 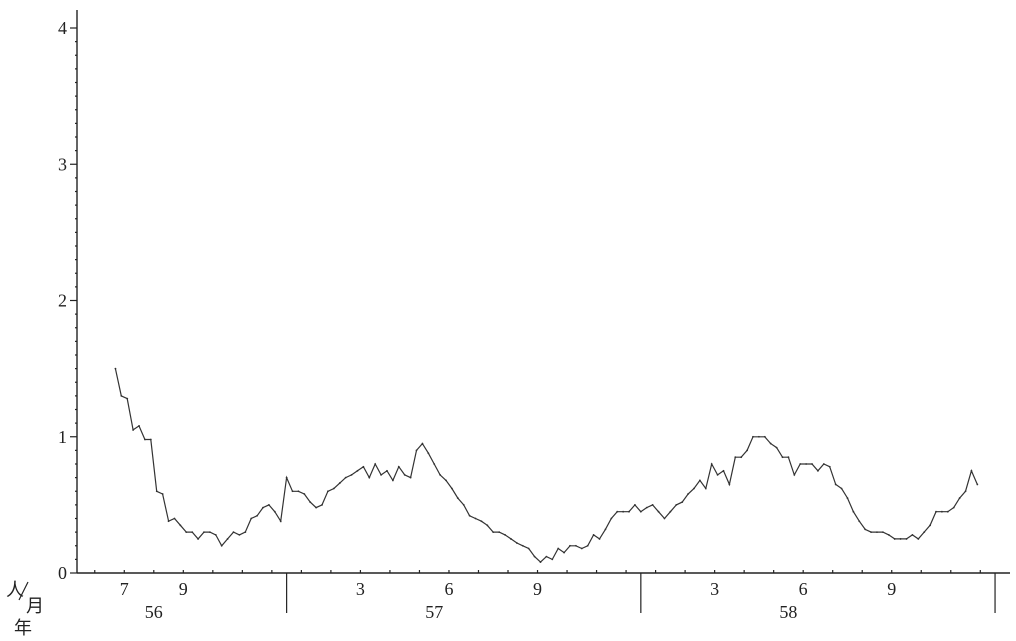 I want to click on unit-person: 人, so click(x=15, y=590).